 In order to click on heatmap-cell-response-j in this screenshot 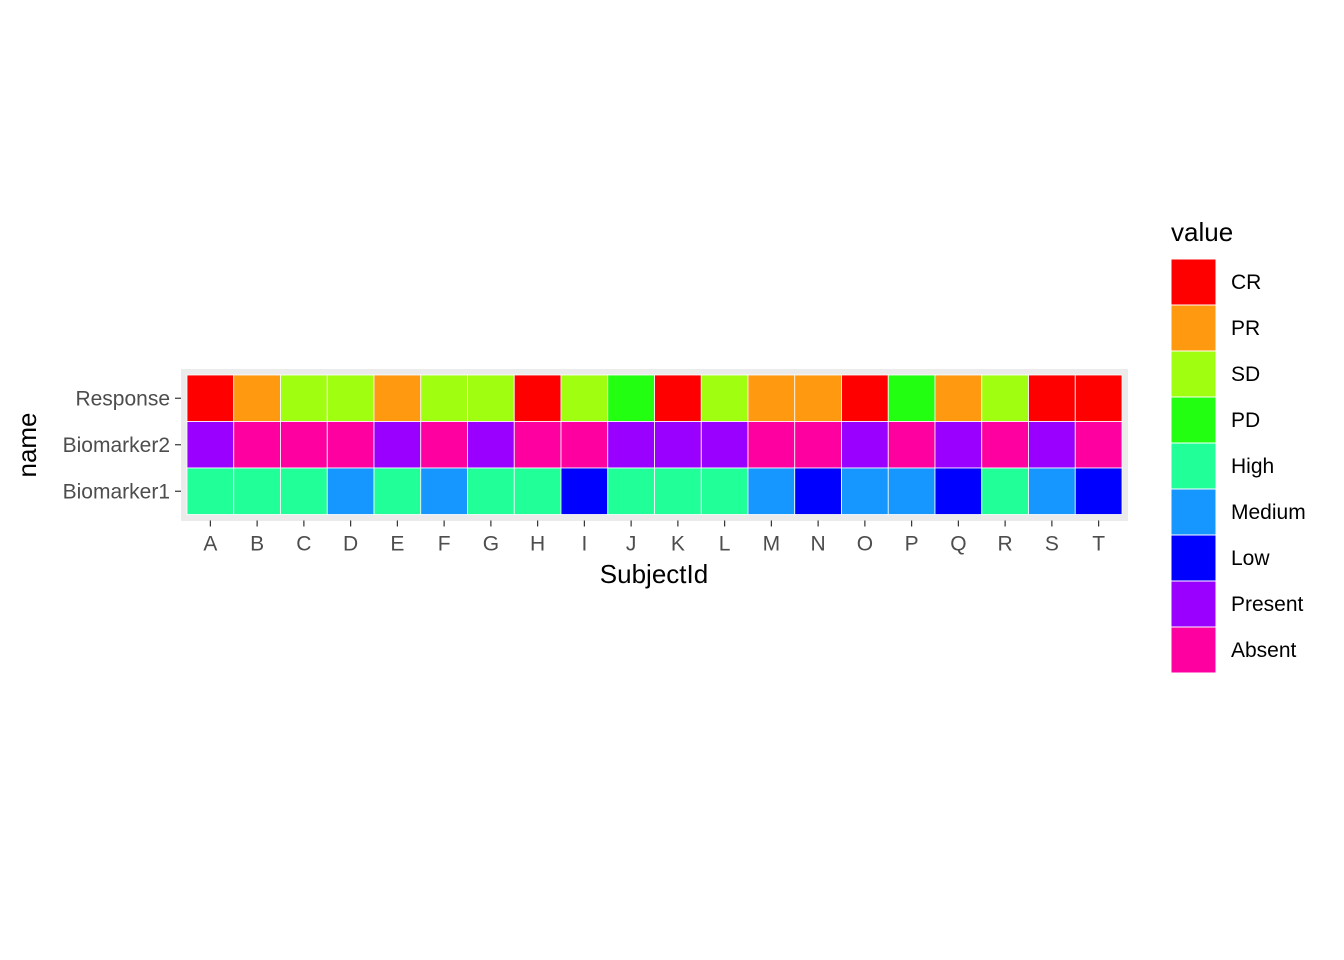, I will do `click(631, 398)`.